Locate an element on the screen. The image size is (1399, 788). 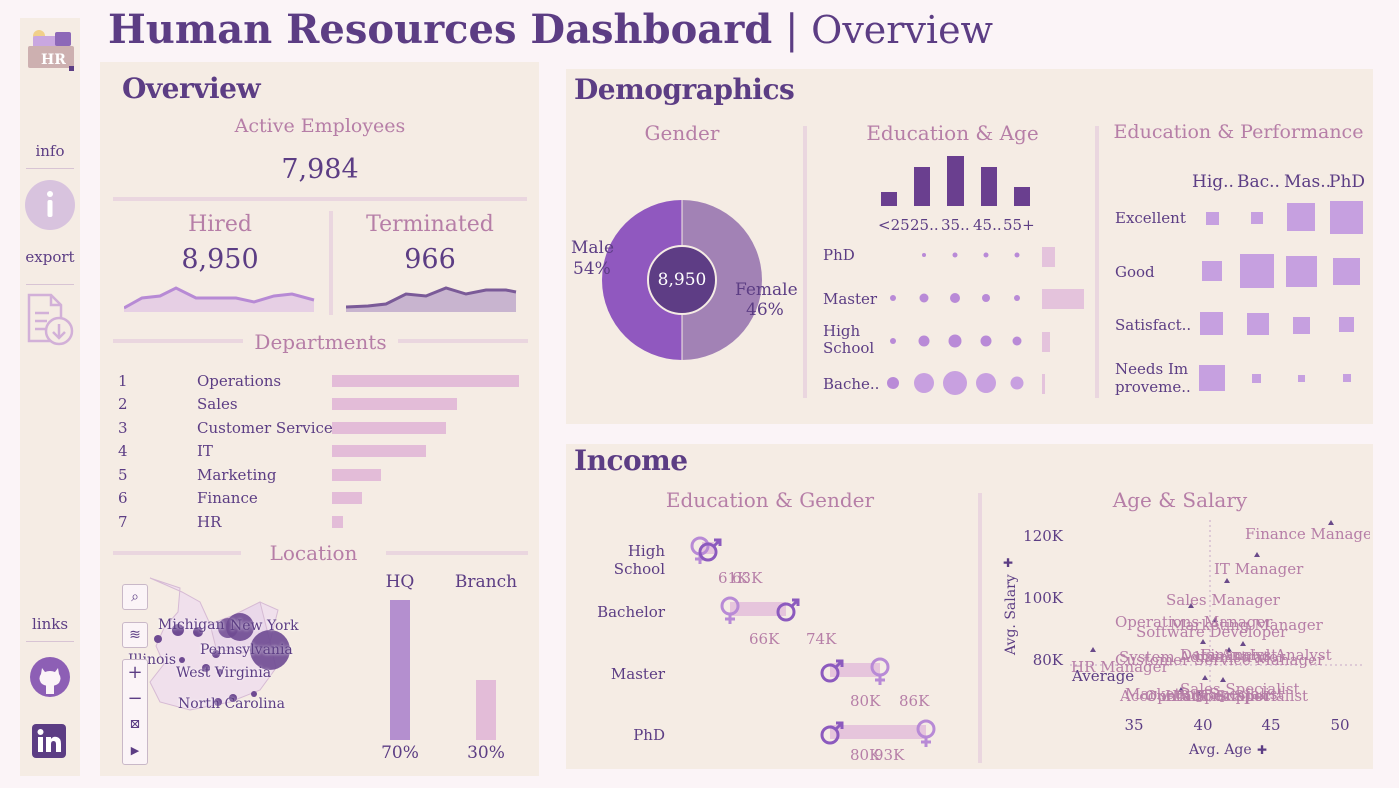
map-layers-button: ≋ is located at coordinates (135, 635).